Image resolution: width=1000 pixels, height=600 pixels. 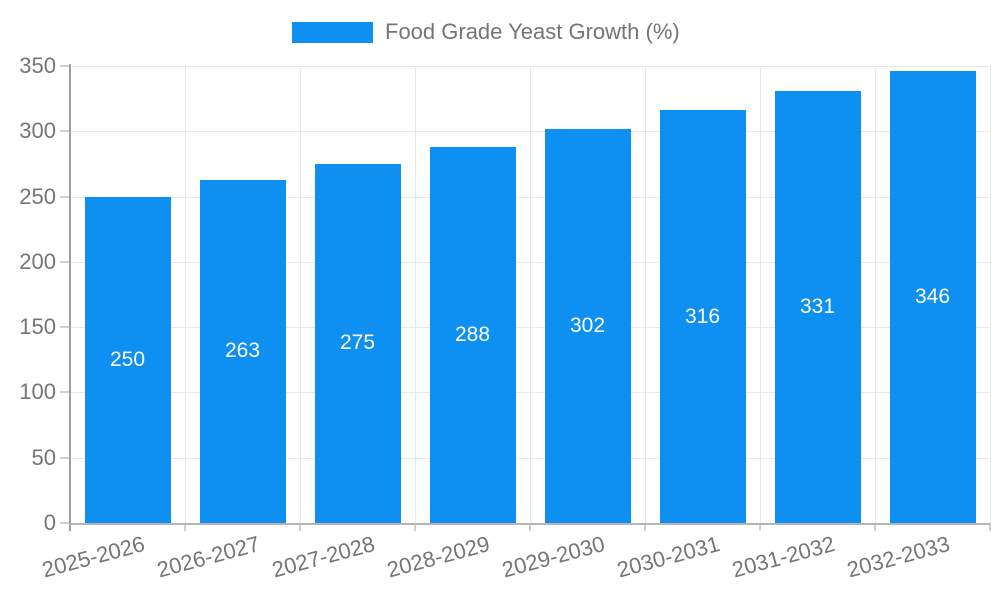 What do you see at coordinates (332, 32) in the screenshot?
I see `legend-swatch` at bounding box center [332, 32].